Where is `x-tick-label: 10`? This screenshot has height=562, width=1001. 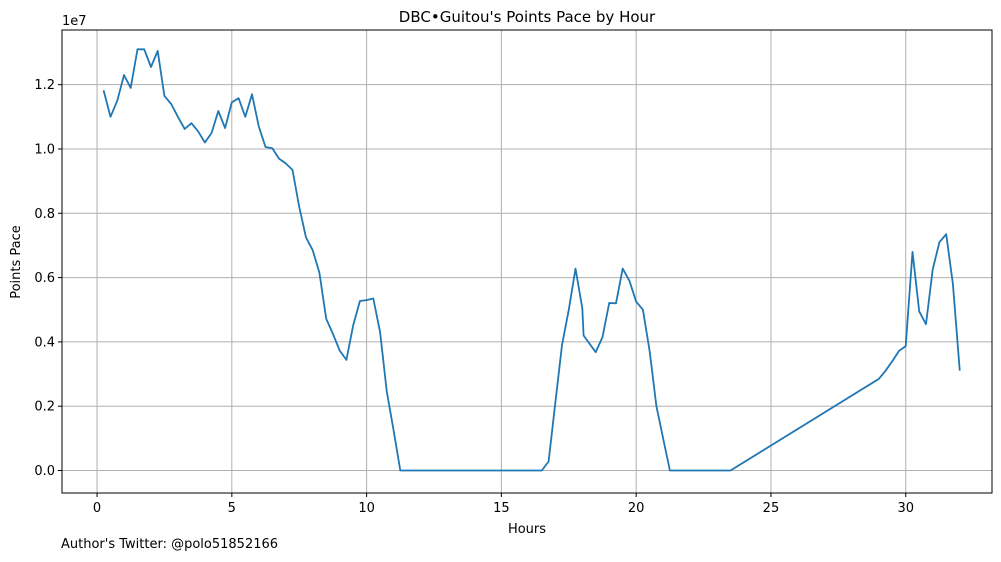
x-tick-label: 10 is located at coordinates (366, 508).